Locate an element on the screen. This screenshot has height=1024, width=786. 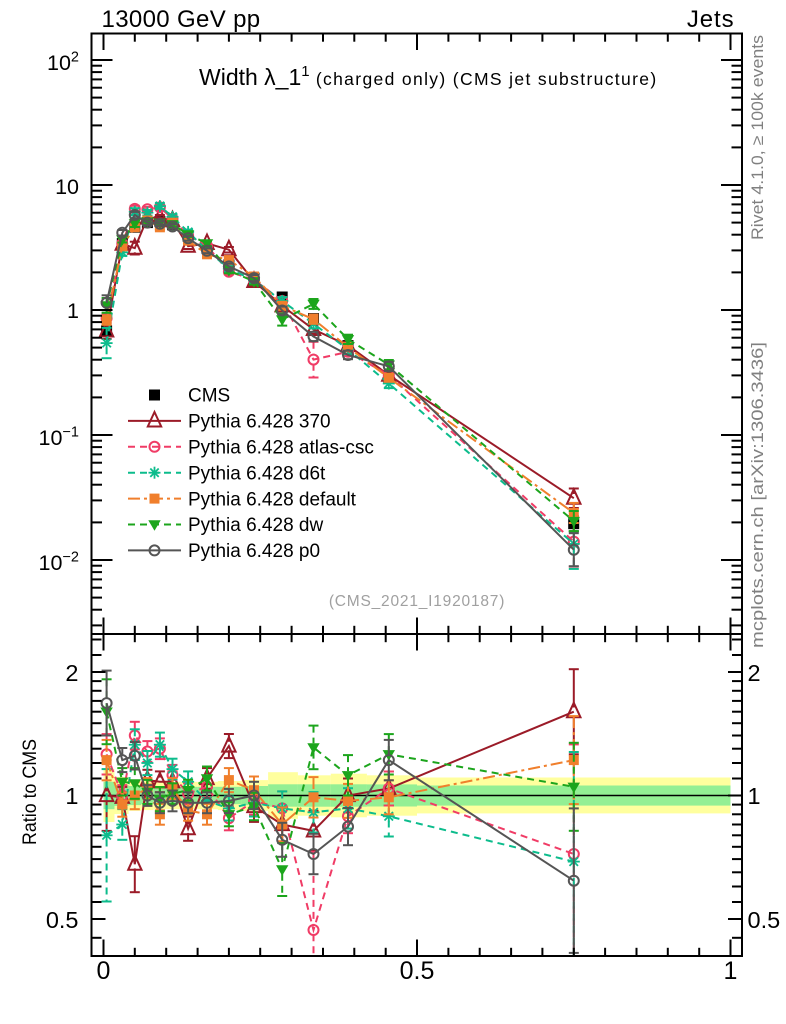
svg-text: Pythia 6.428 dw is located at coordinates (255, 525).